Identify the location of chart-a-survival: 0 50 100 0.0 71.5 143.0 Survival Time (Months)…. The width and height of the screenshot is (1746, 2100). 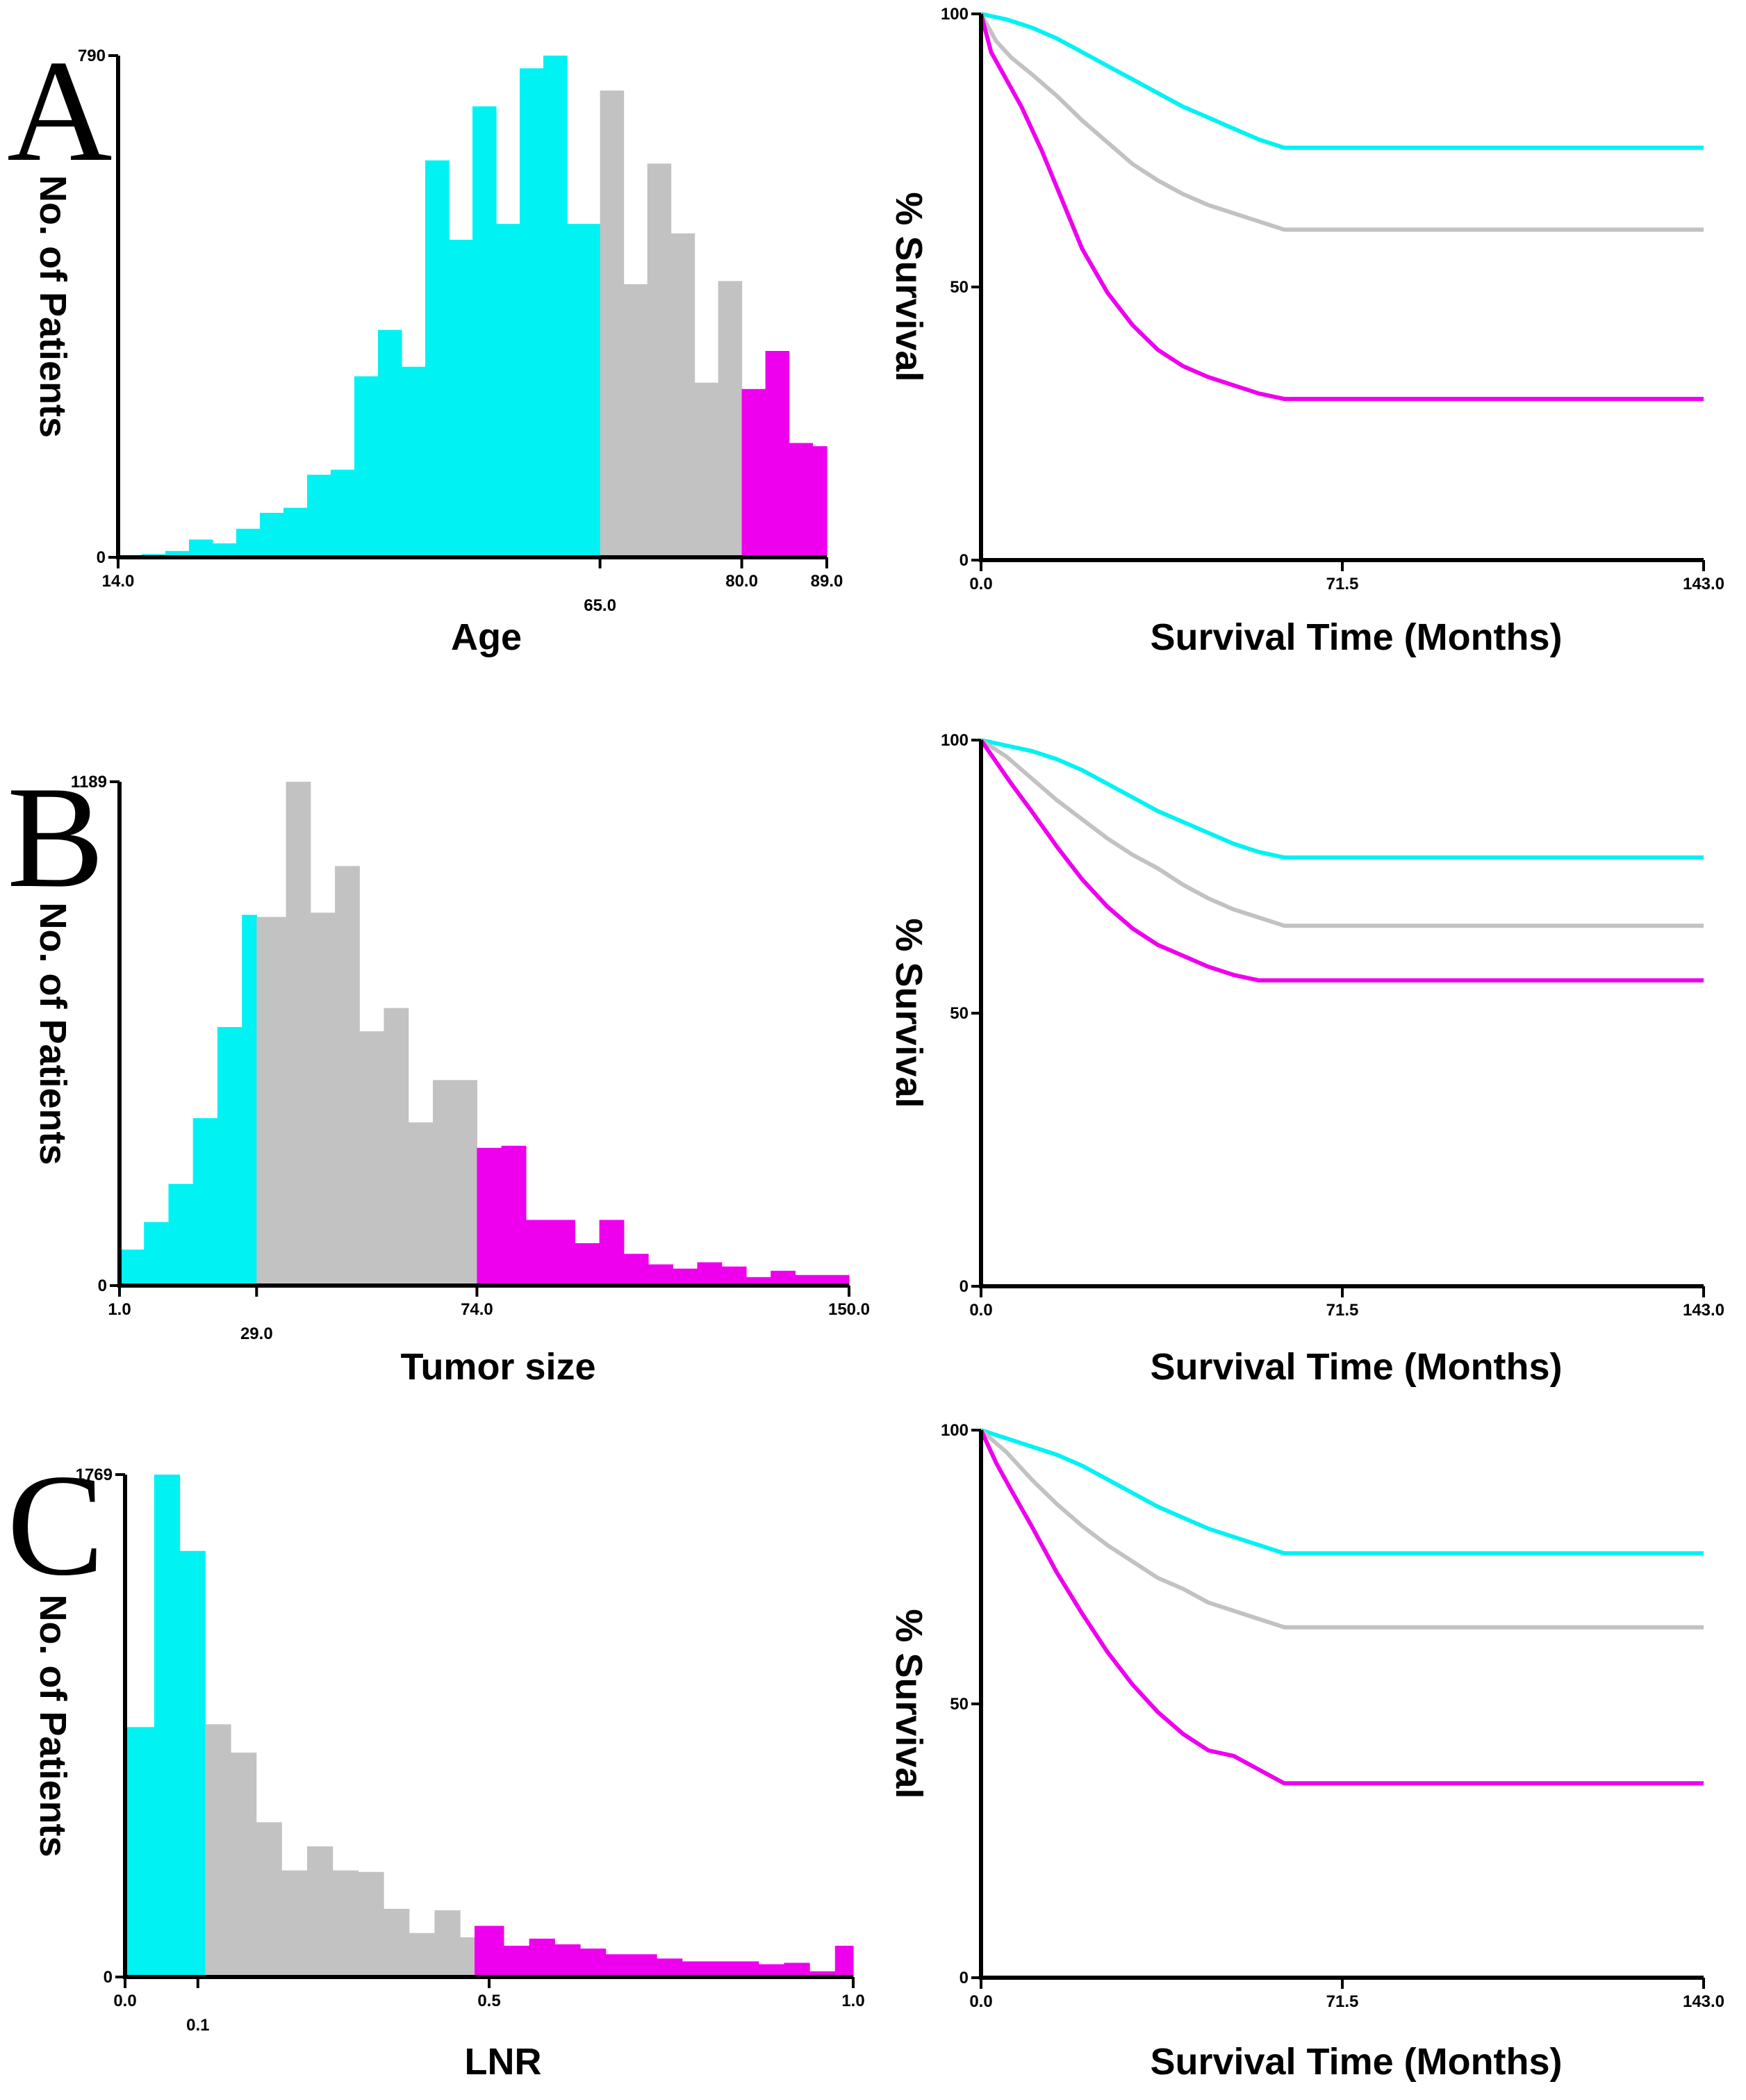
(1306, 332).